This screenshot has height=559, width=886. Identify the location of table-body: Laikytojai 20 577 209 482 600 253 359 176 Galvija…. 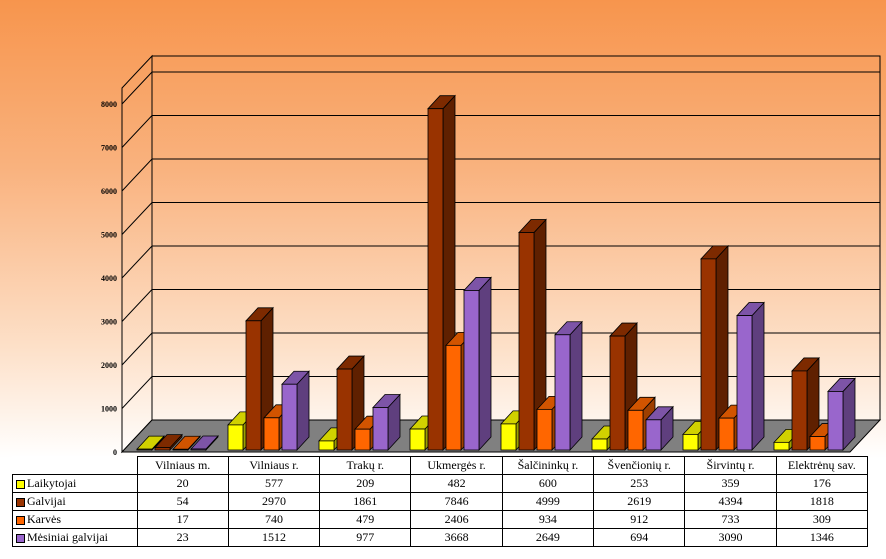
(440, 510).